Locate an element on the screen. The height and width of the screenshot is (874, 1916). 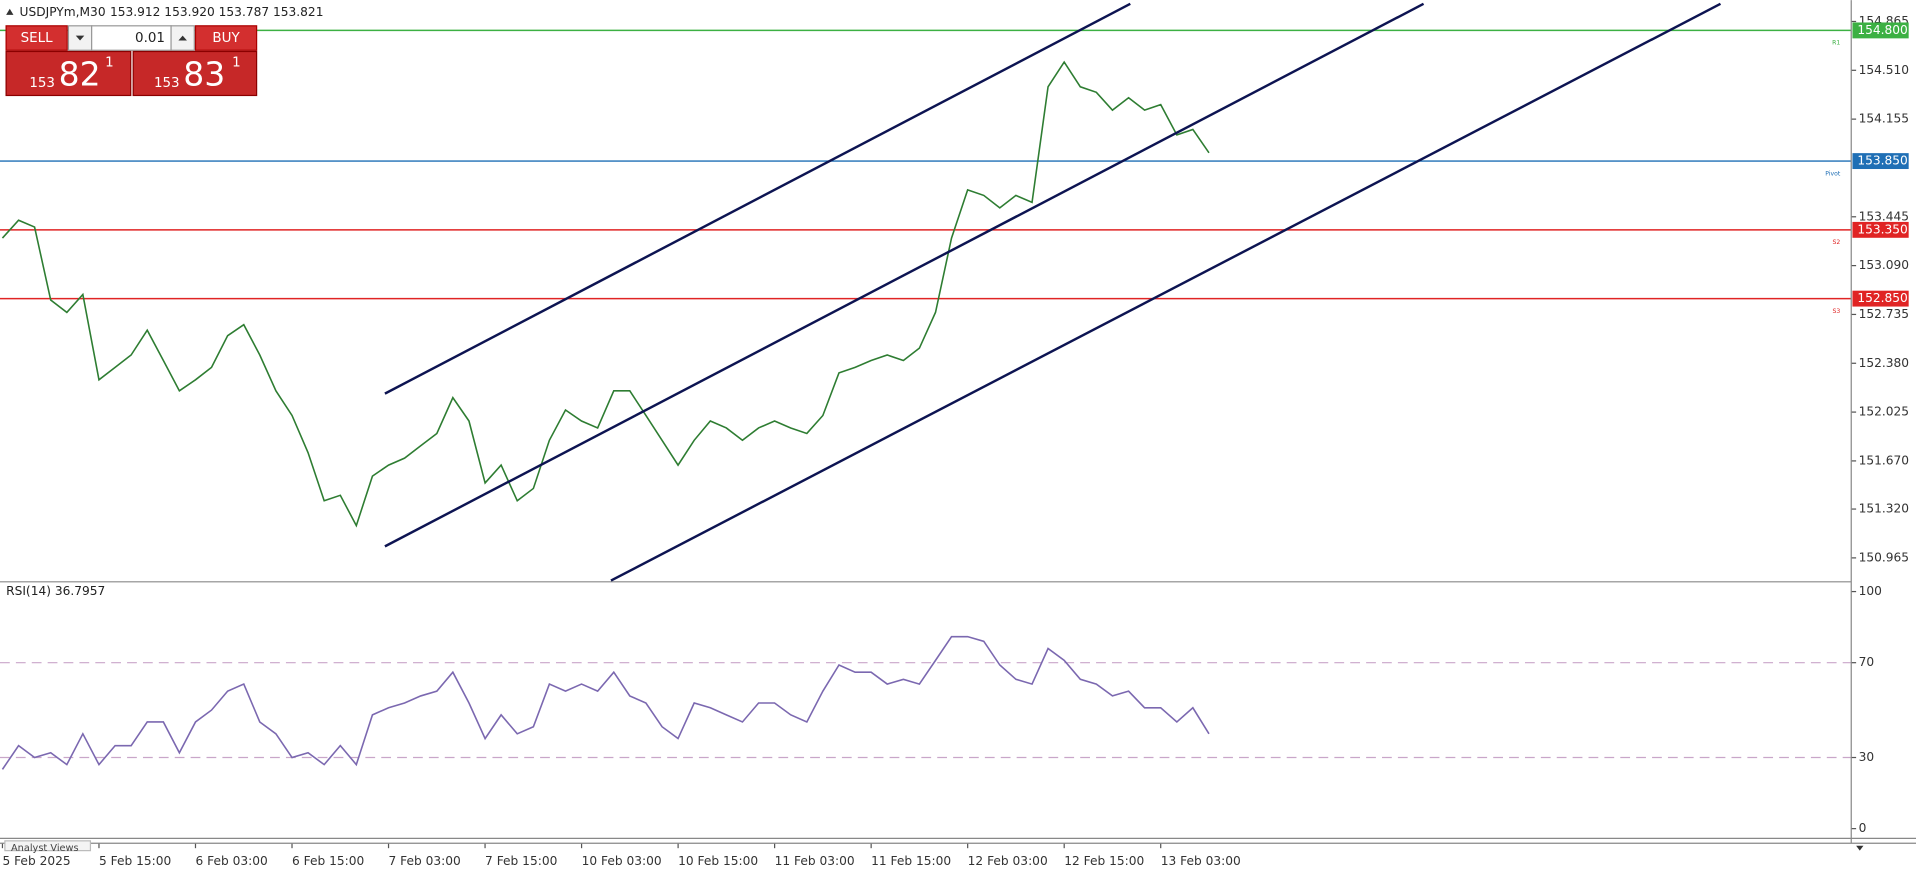
level-label: 153.350 is located at coordinates (1882, 229).